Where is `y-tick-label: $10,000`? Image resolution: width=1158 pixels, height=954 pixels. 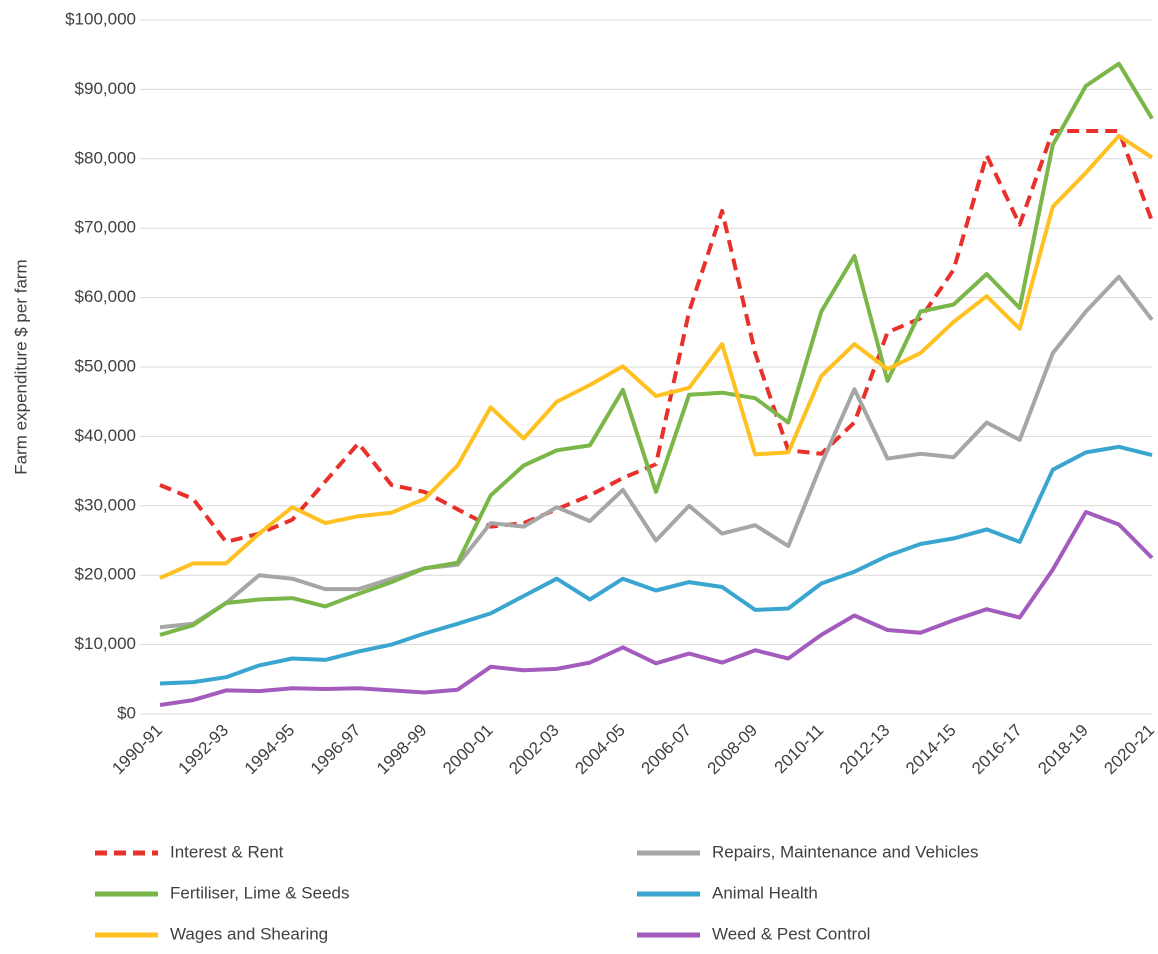
y-tick-label: $10,000 is located at coordinates (105, 643).